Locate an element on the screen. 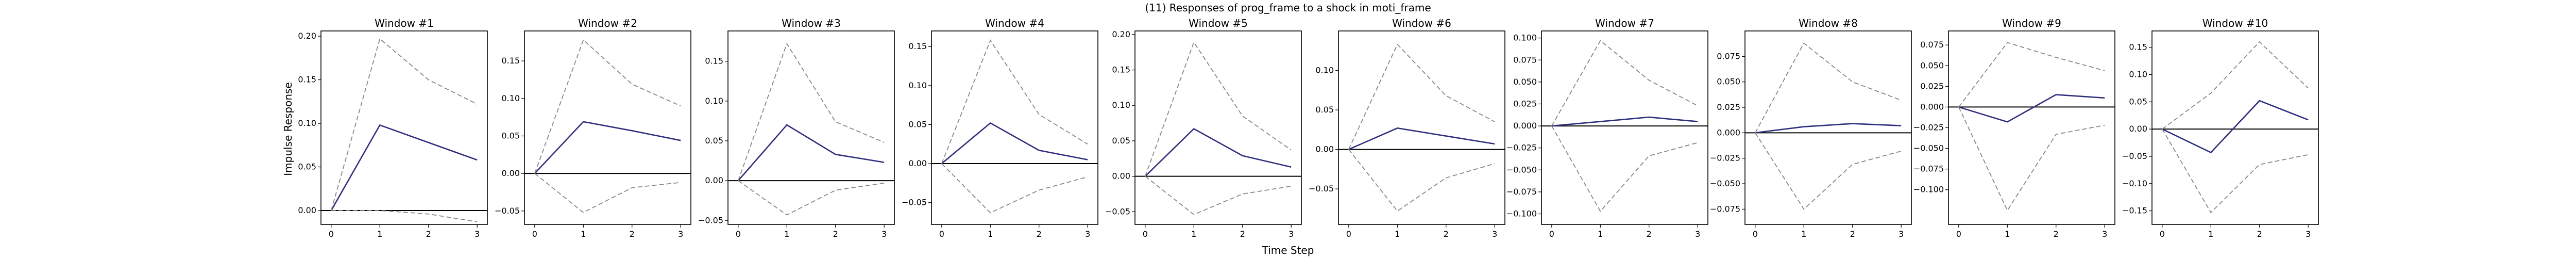  chart-panel: Window #1 0 1 2 3 0.00 0.05 0.10 0.15 0.20 is located at coordinates (393, 128).